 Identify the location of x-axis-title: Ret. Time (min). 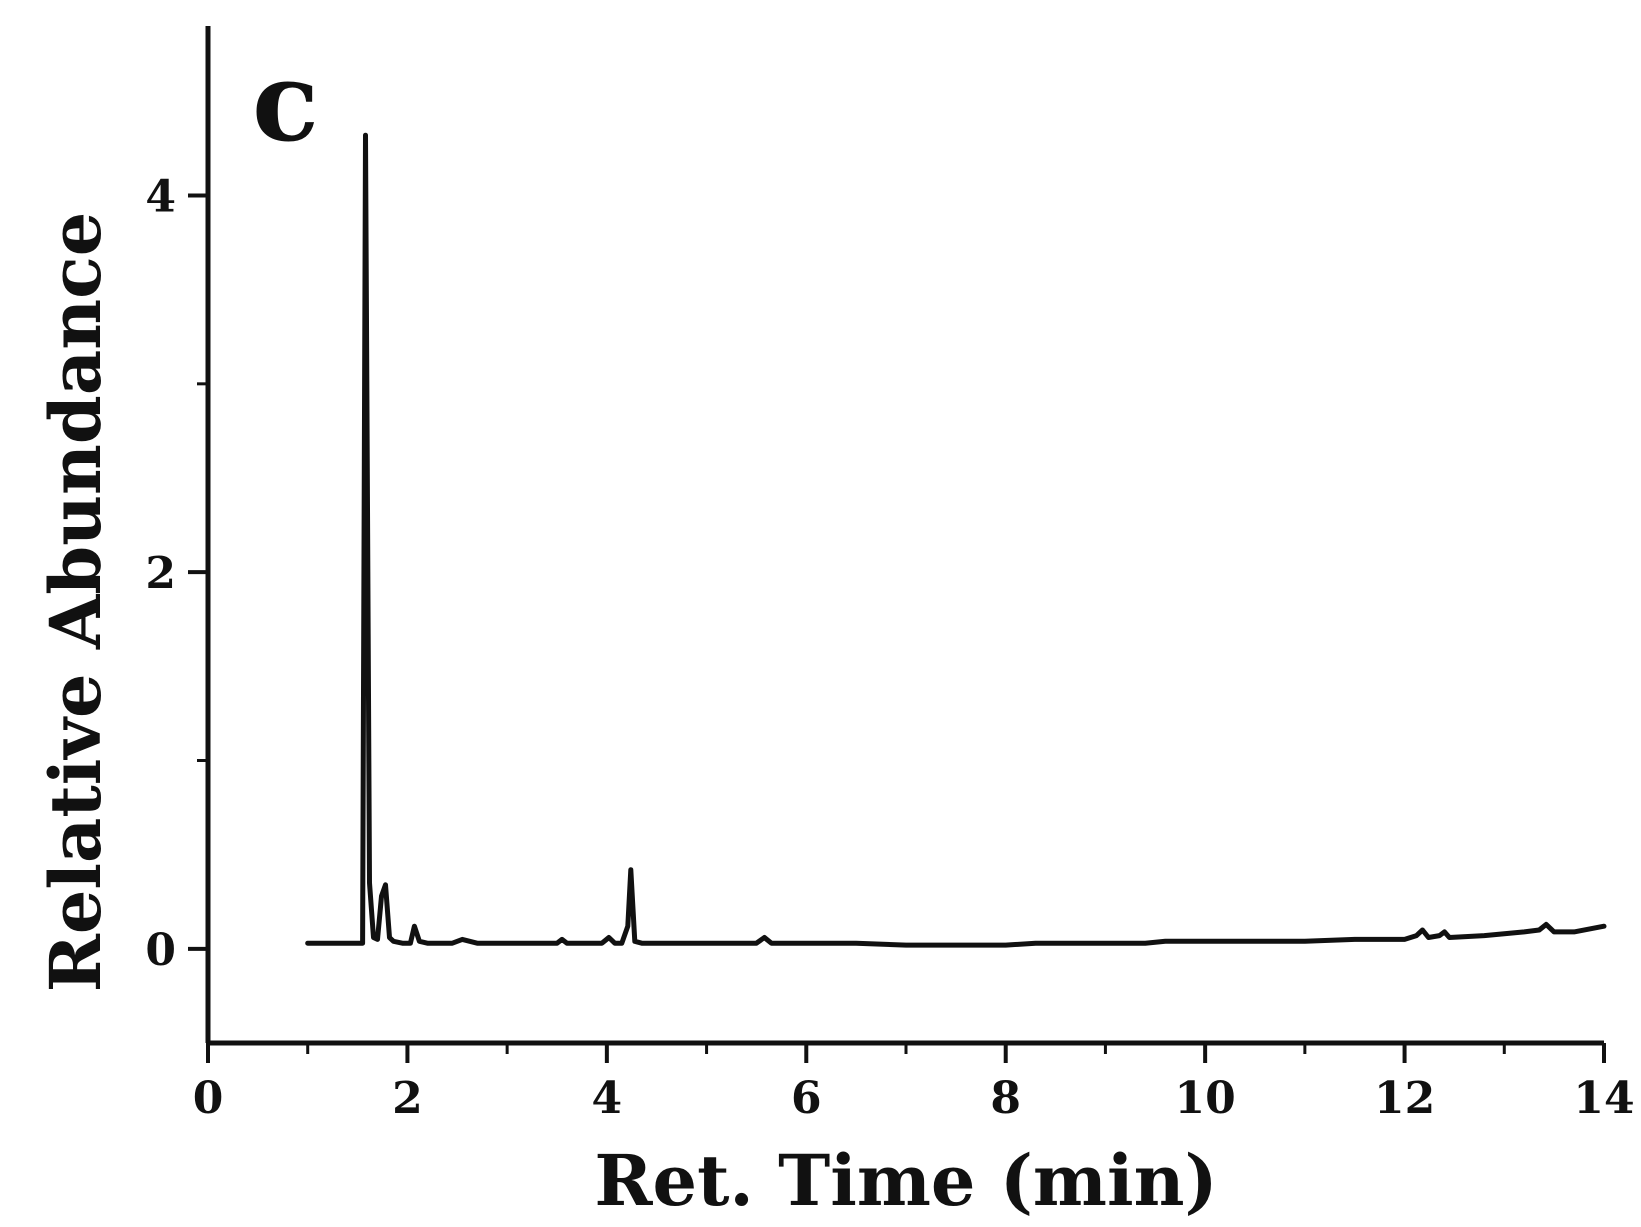
(905, 1180).